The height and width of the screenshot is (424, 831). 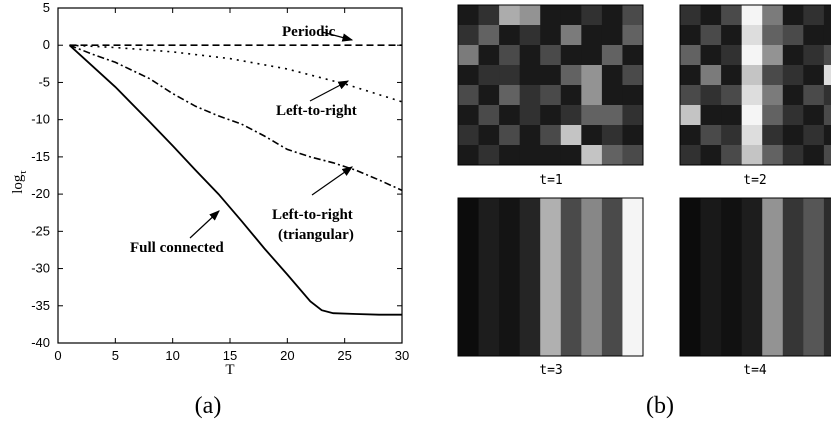 I want to click on heatmap-frame, so click(x=755, y=277).